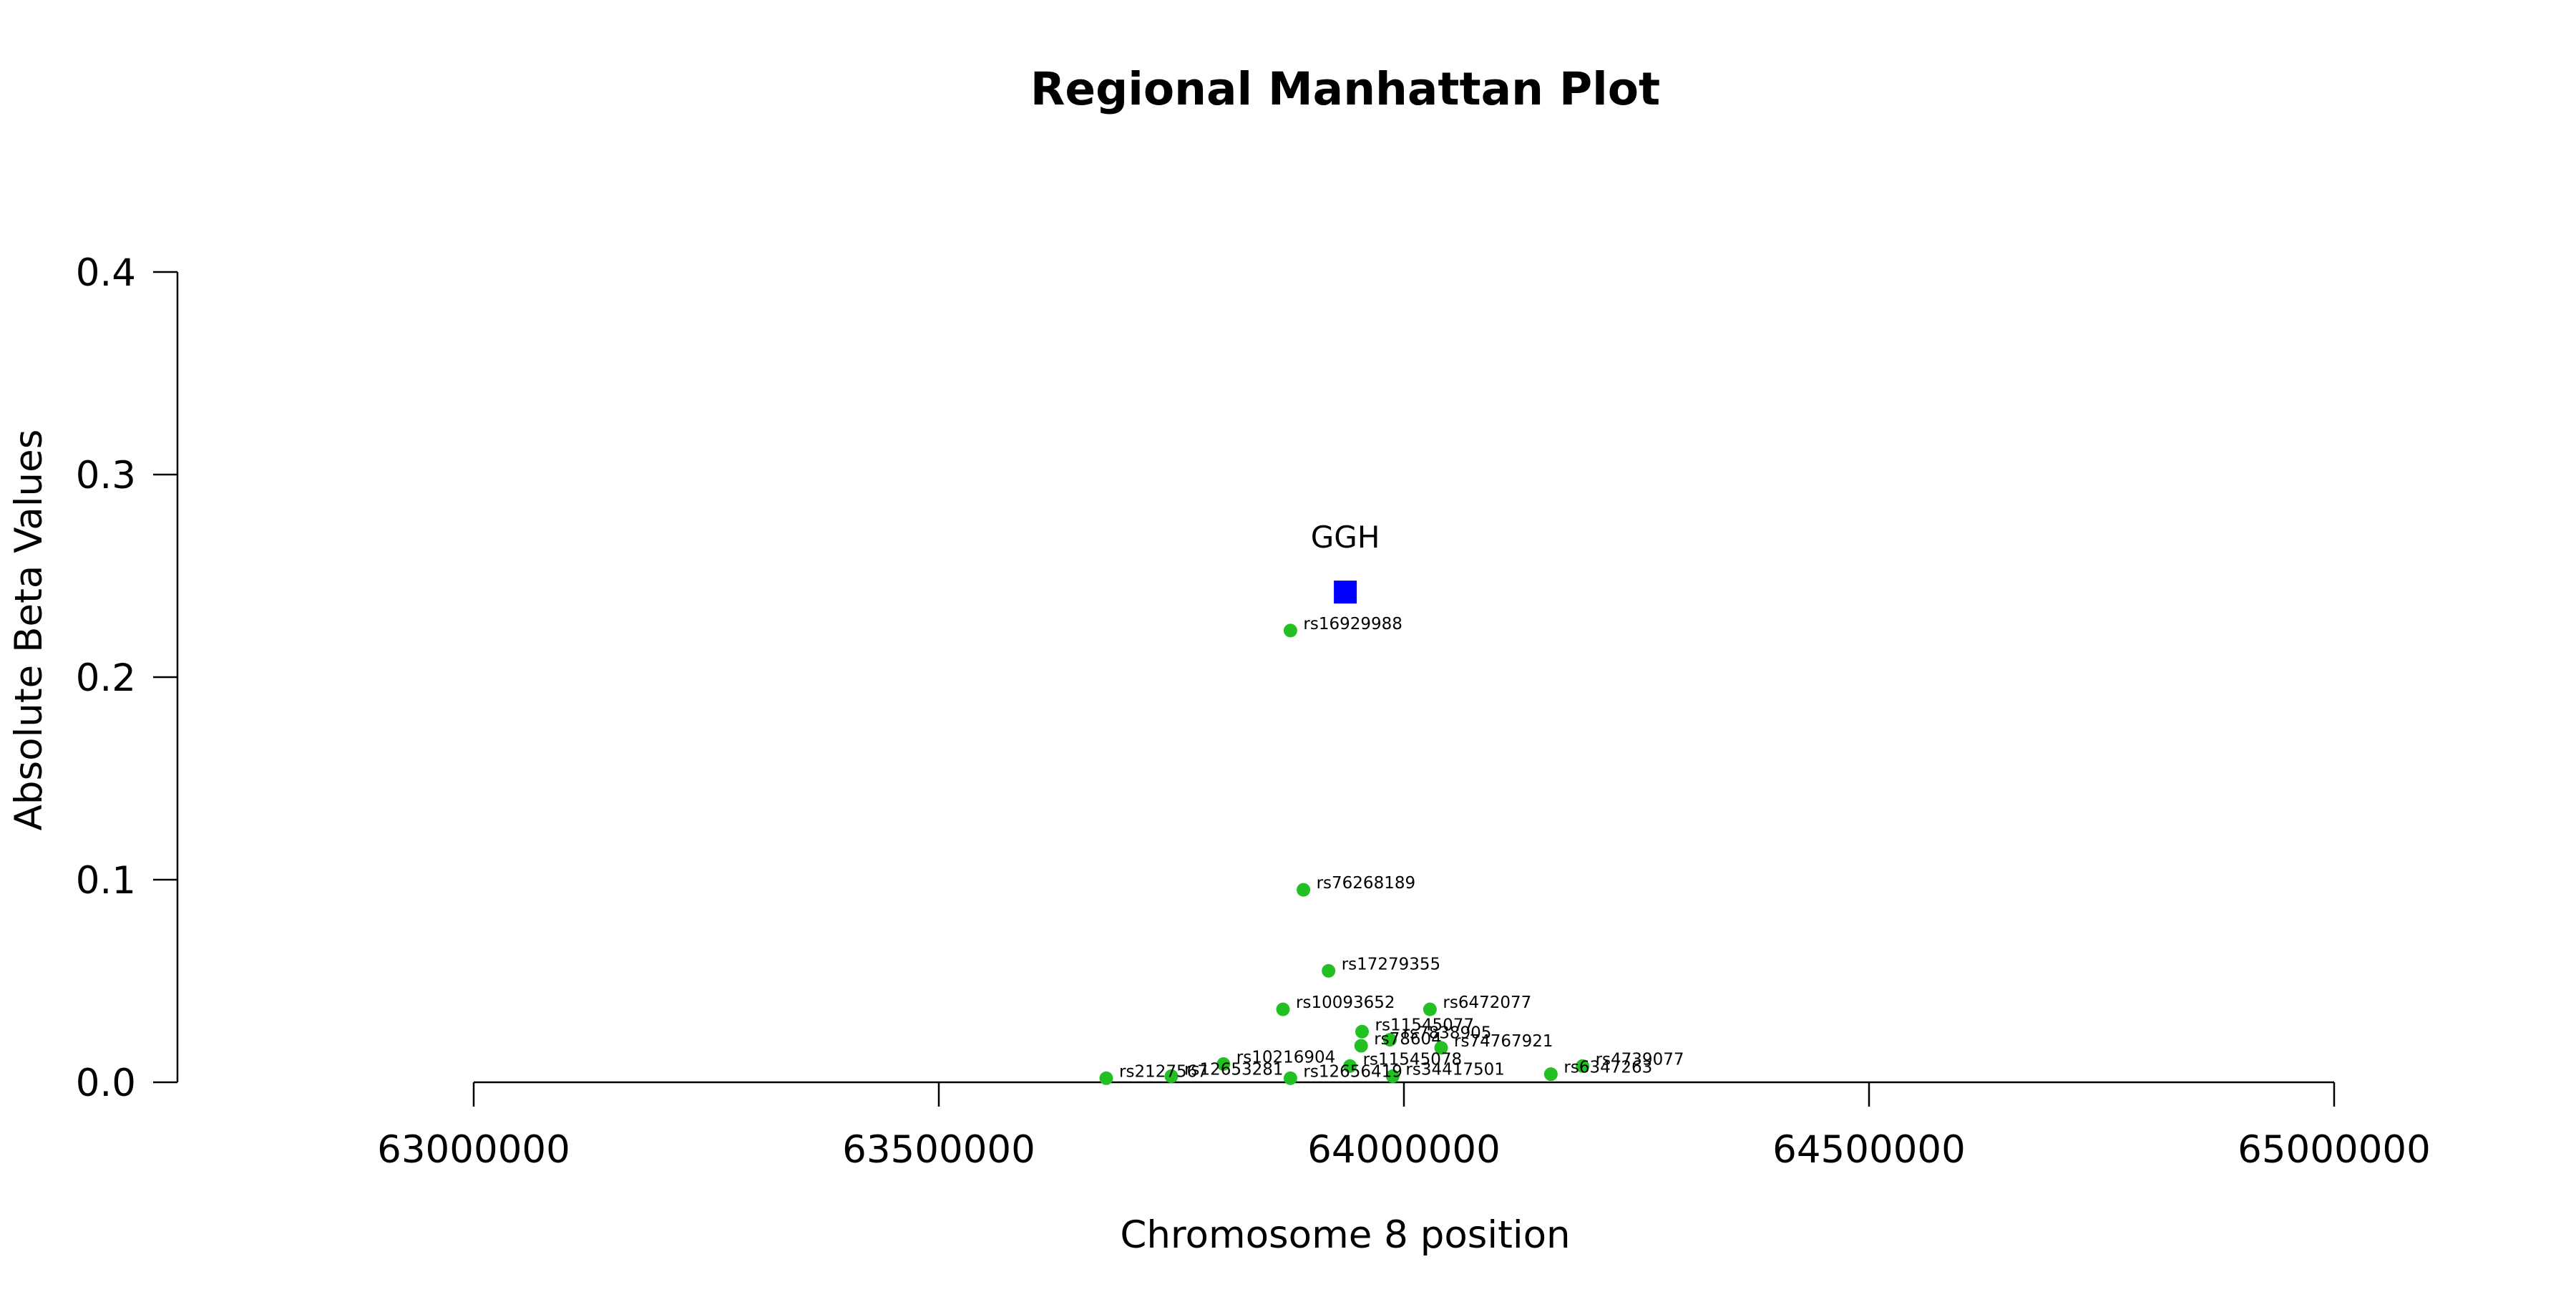 The height and width of the screenshot is (1292, 2576). I want to click on snp-label: rs11545077, so click(1425, 1025).